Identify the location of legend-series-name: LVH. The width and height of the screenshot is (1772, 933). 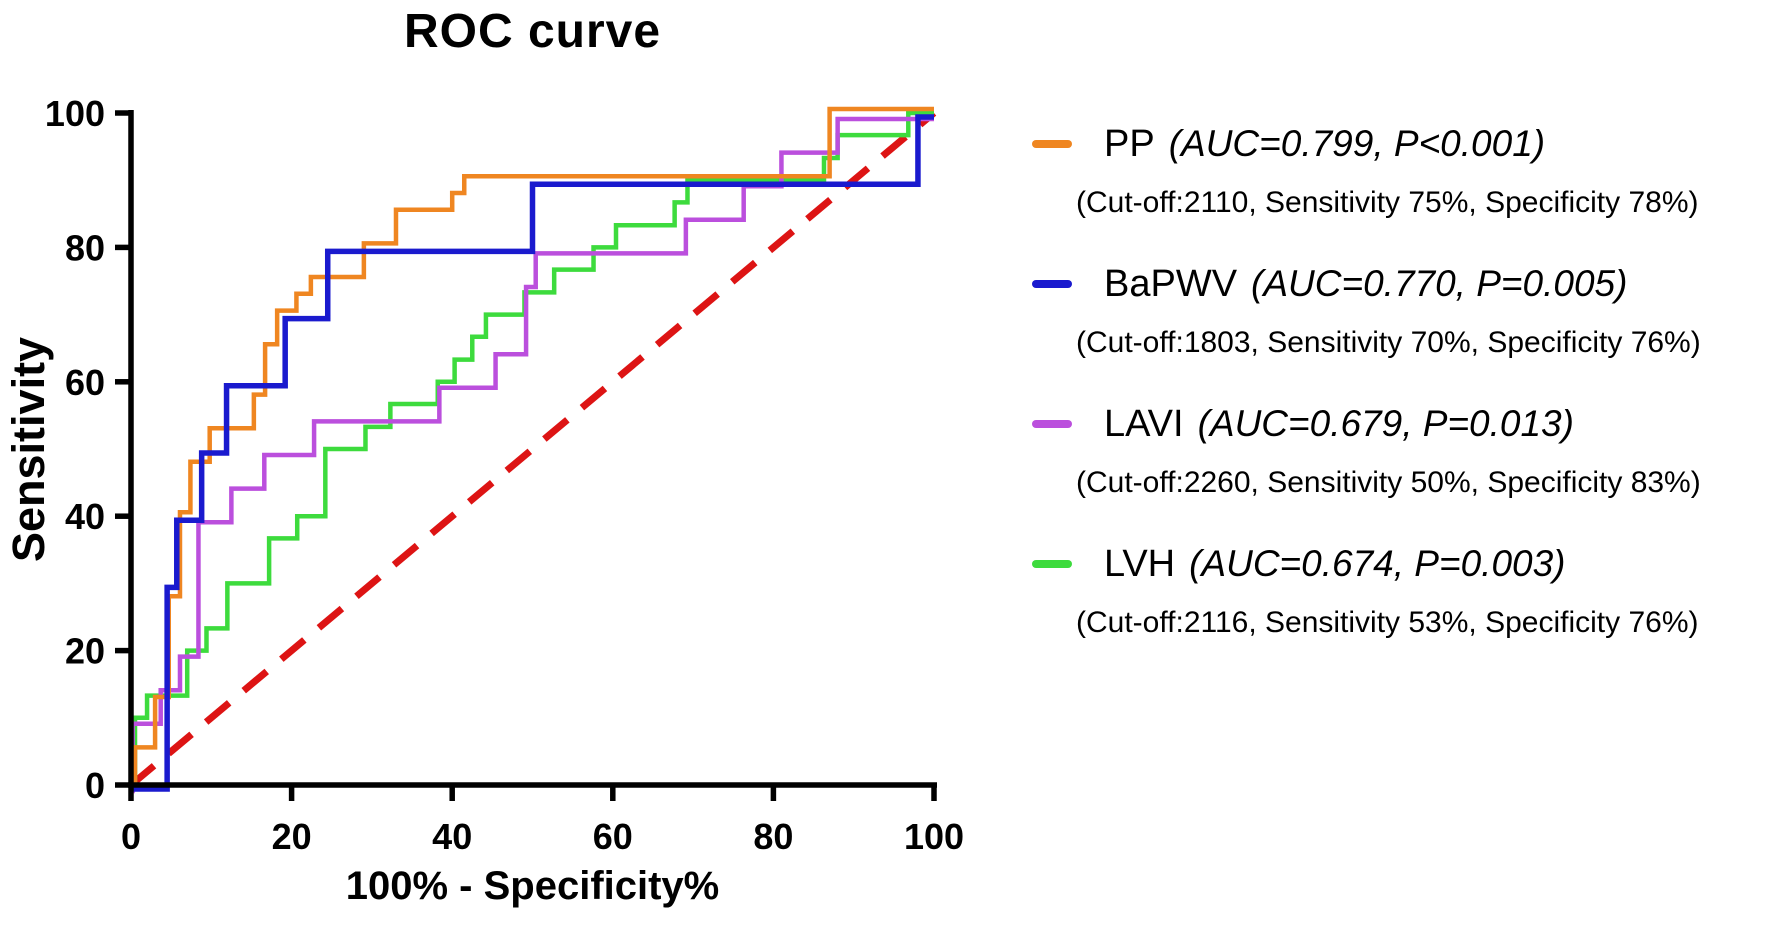
(1140, 563).